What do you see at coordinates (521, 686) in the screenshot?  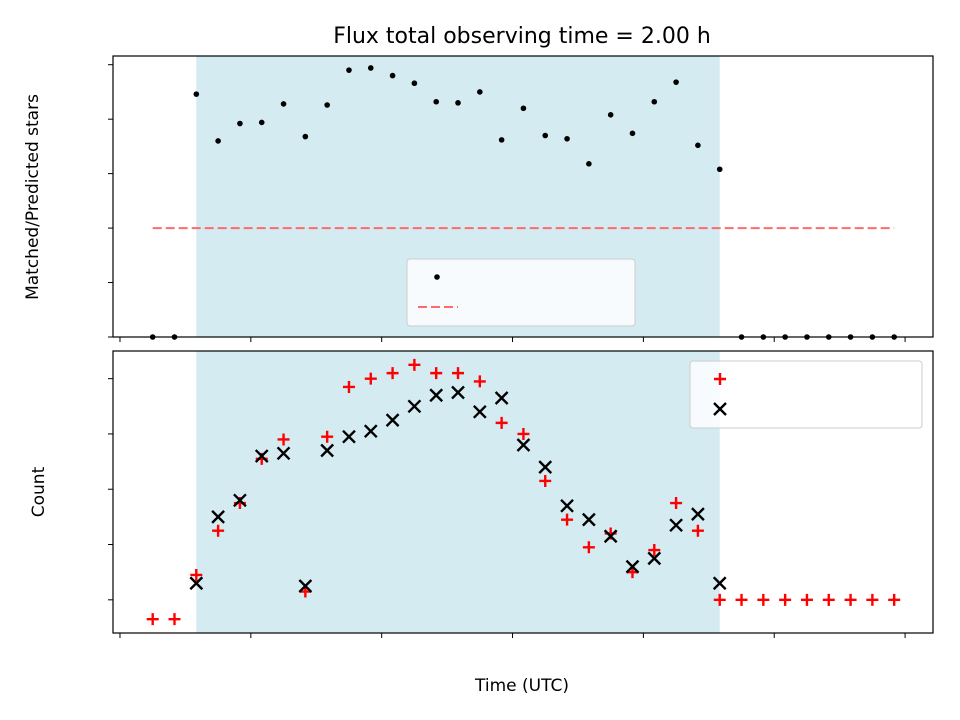 I see `x-axis-label: Time (UTC)` at bounding box center [521, 686].